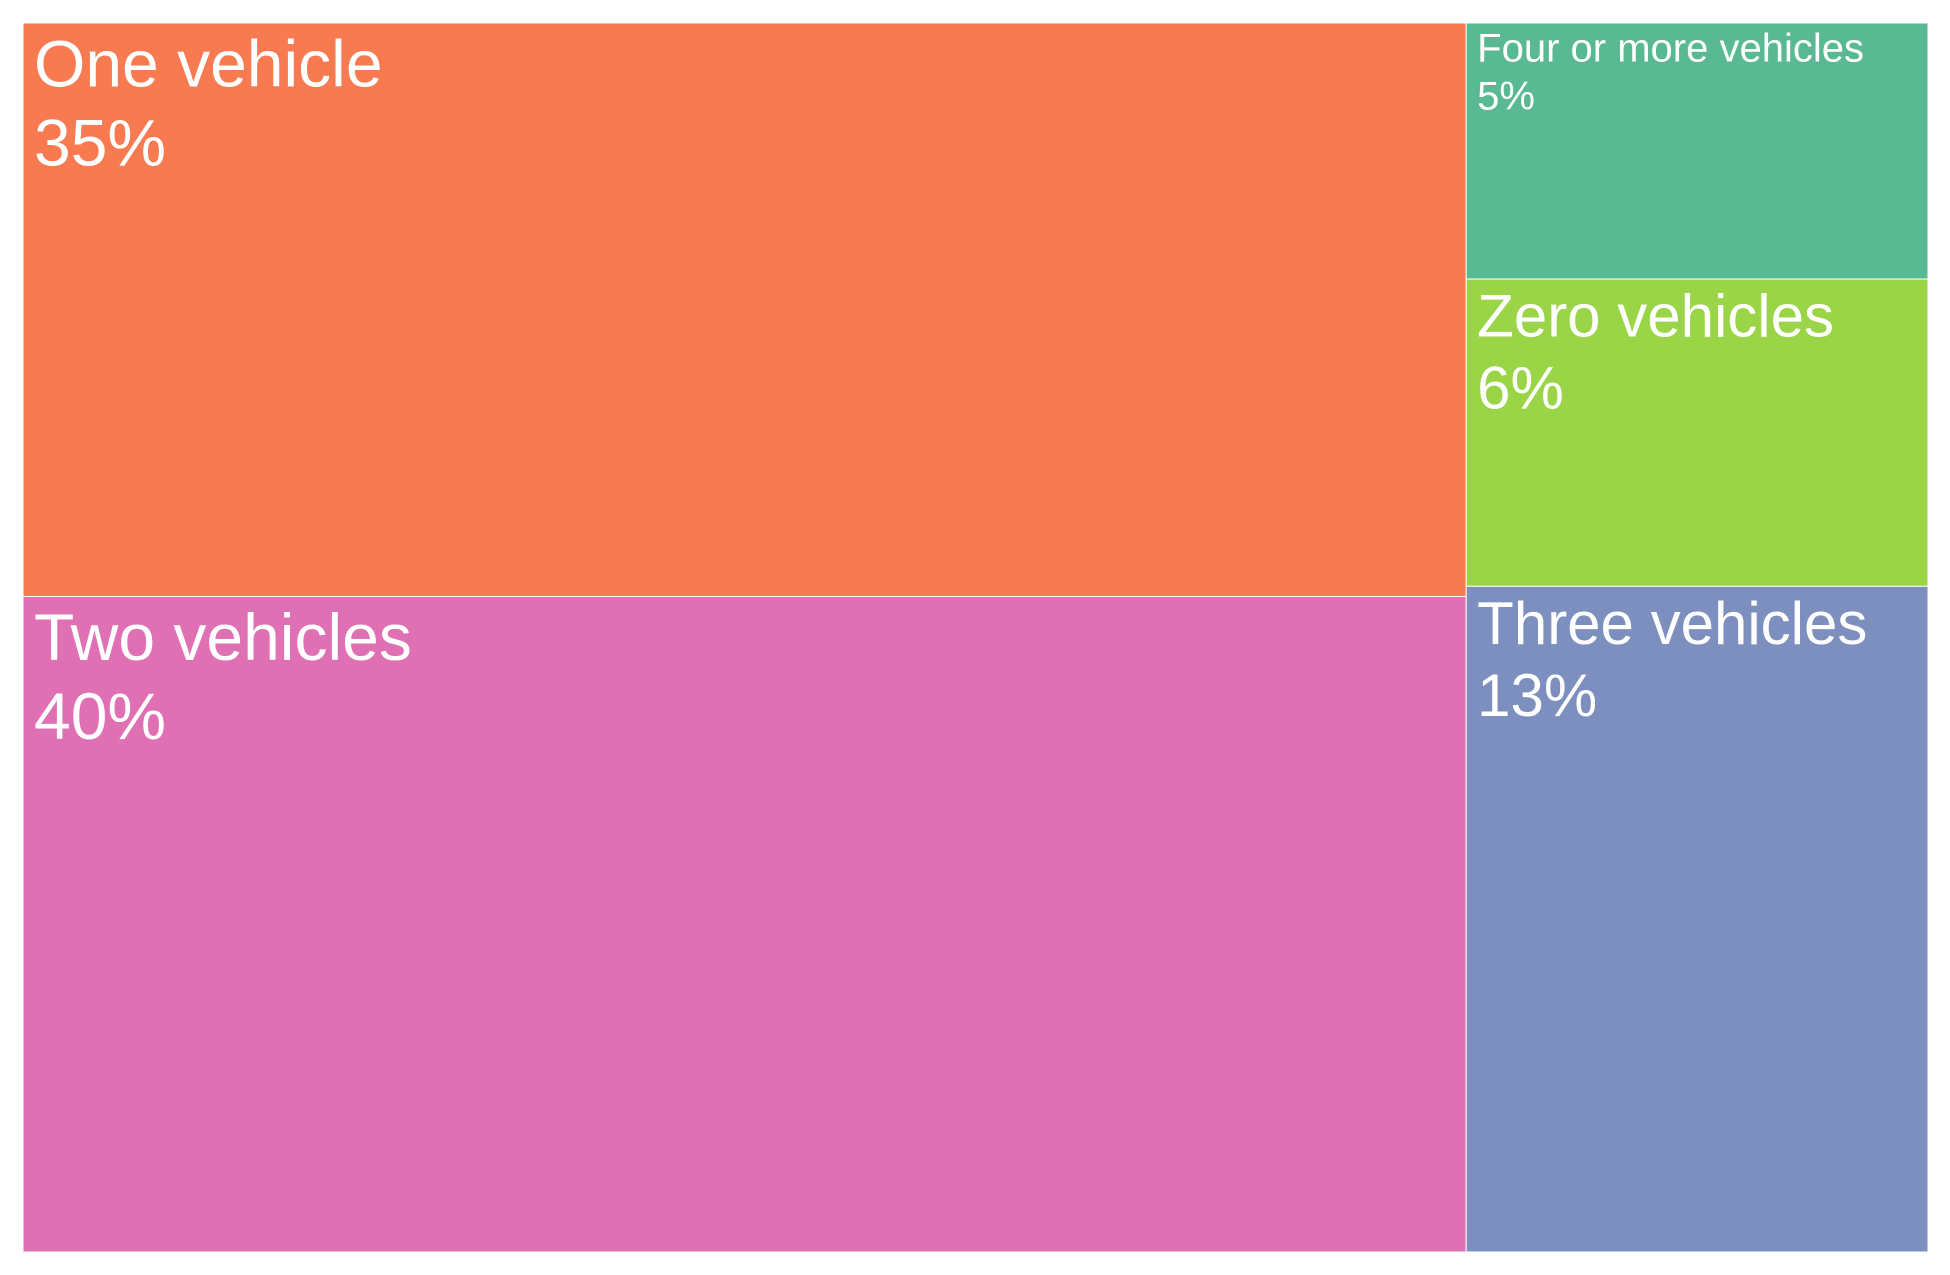  I want to click on tile-label-three-vehicles: Three vehicles, so click(1672, 623).